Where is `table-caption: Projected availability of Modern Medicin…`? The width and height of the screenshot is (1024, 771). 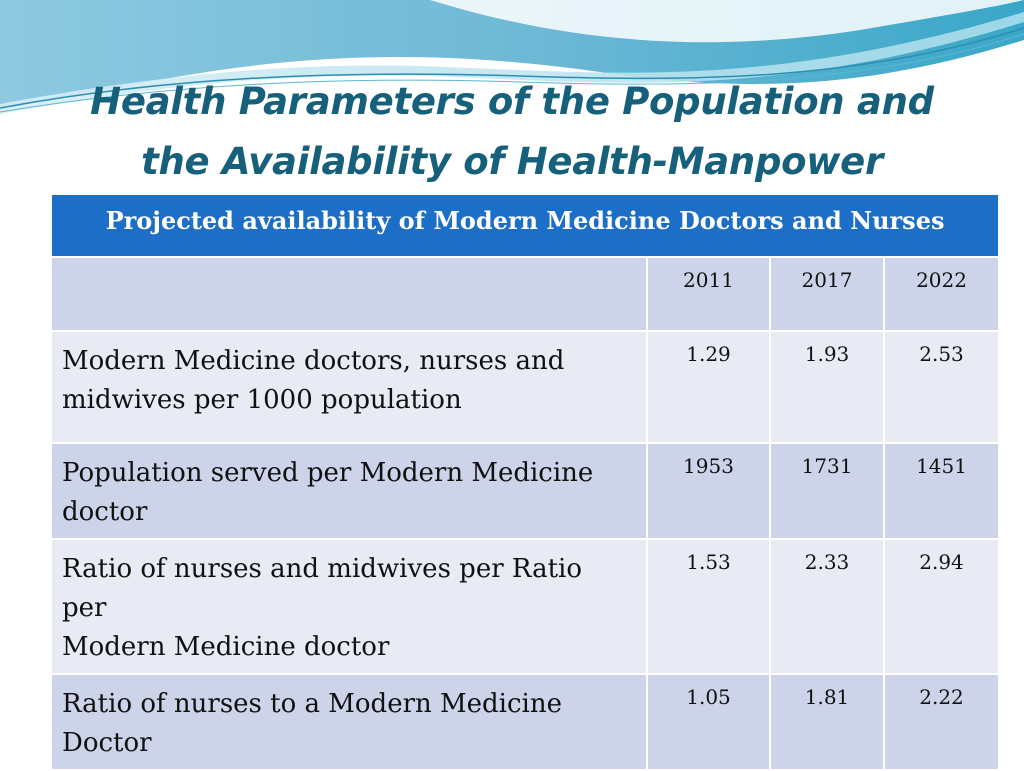 table-caption: Projected availability of Modern Medicin… is located at coordinates (525, 226).